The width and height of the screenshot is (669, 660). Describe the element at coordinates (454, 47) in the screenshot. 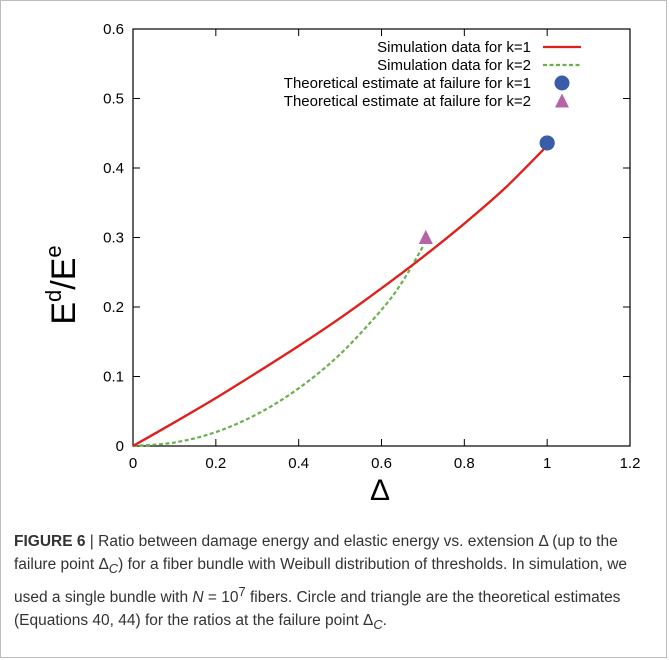

I see `legend-label-1: Simulation data for k=1` at that location.